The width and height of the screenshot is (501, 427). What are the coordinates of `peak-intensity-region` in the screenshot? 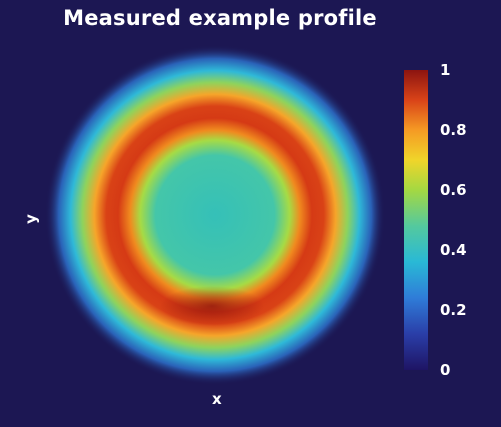 It's located at (212, 306).